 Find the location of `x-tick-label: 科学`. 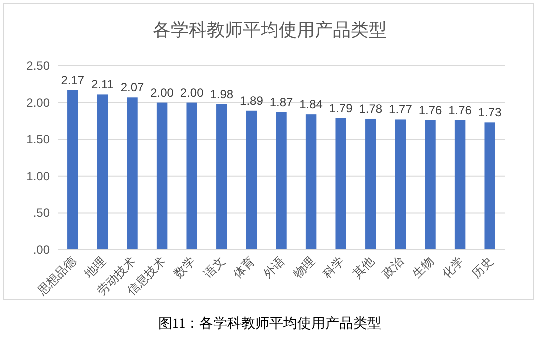

x-tick-label: 科学 is located at coordinates (334, 268).